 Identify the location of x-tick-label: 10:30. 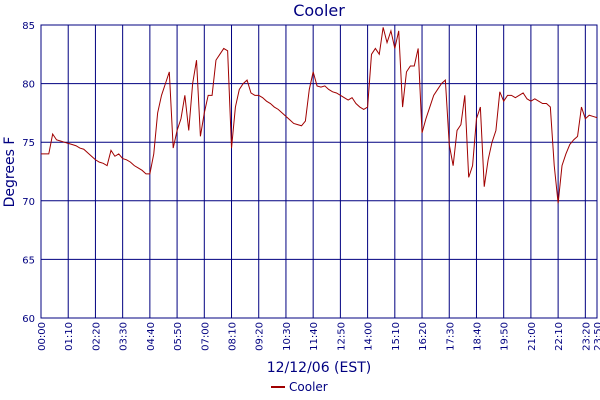
(287, 336).